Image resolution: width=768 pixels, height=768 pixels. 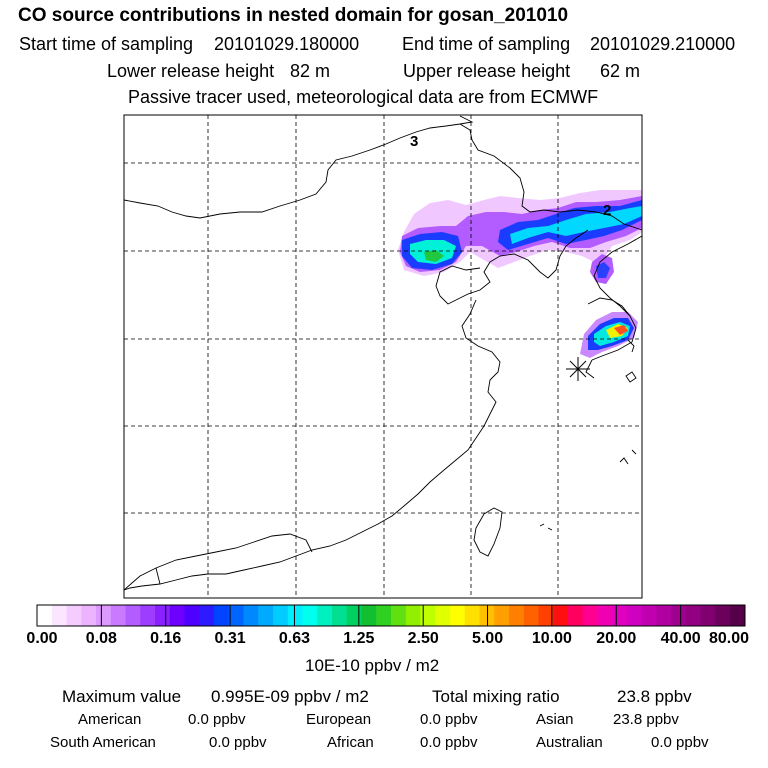 What do you see at coordinates (103, 742) in the screenshot?
I see `region-name-south-american: South American` at bounding box center [103, 742].